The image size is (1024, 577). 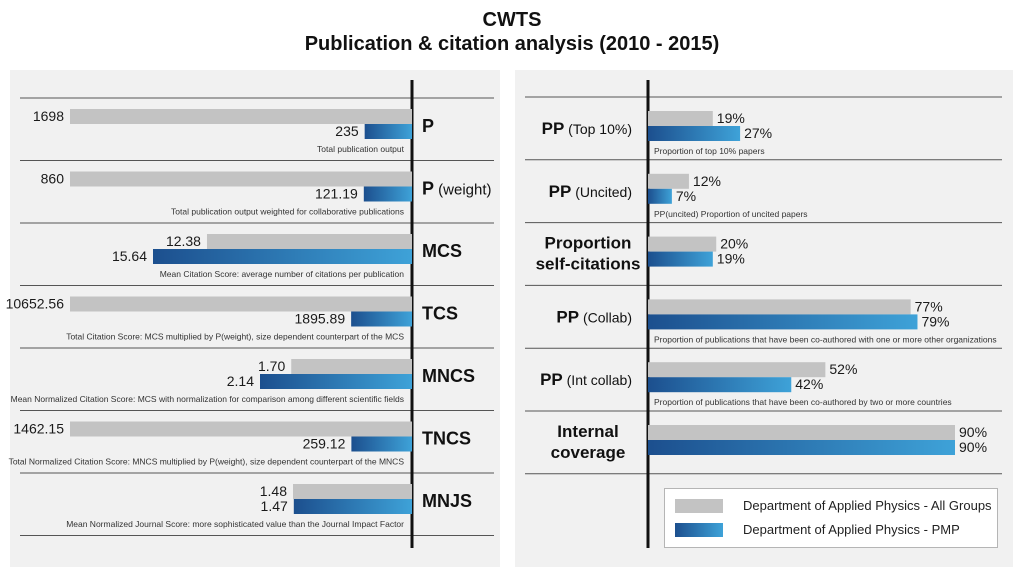 What do you see at coordinates (731, 214) in the screenshot?
I see `metric-description-pp-uncited: PP(uncited) Proportion of uncited papers` at bounding box center [731, 214].